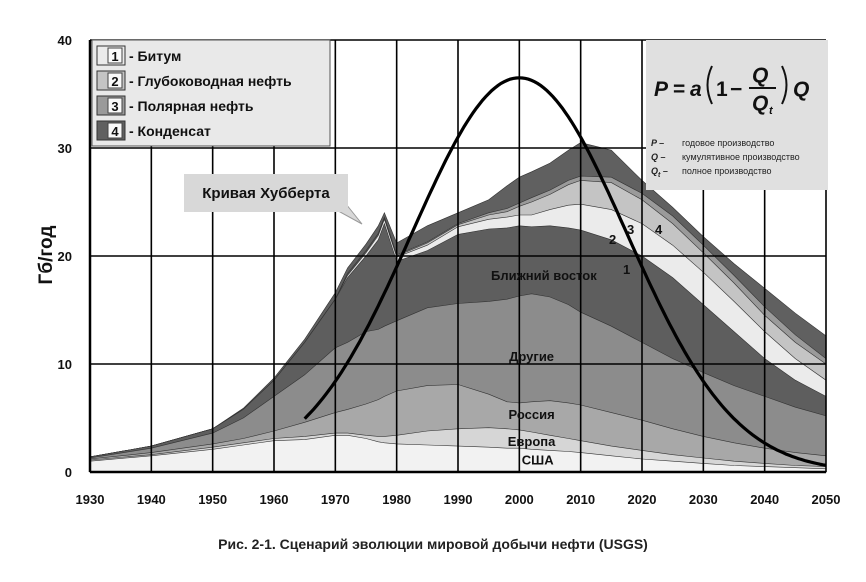  I want to click on svg-text: P, so click(661, 89).